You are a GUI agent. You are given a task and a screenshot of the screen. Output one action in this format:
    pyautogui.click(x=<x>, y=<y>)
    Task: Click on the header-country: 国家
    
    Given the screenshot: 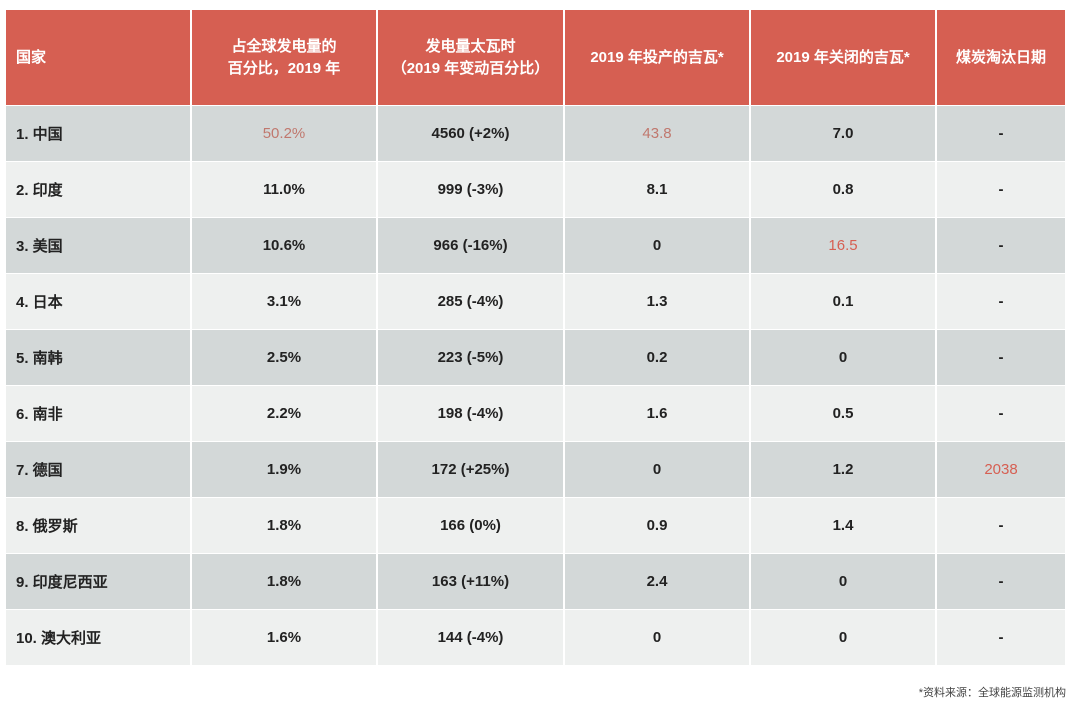 What is the action you would take?
    pyautogui.click(x=99, y=58)
    